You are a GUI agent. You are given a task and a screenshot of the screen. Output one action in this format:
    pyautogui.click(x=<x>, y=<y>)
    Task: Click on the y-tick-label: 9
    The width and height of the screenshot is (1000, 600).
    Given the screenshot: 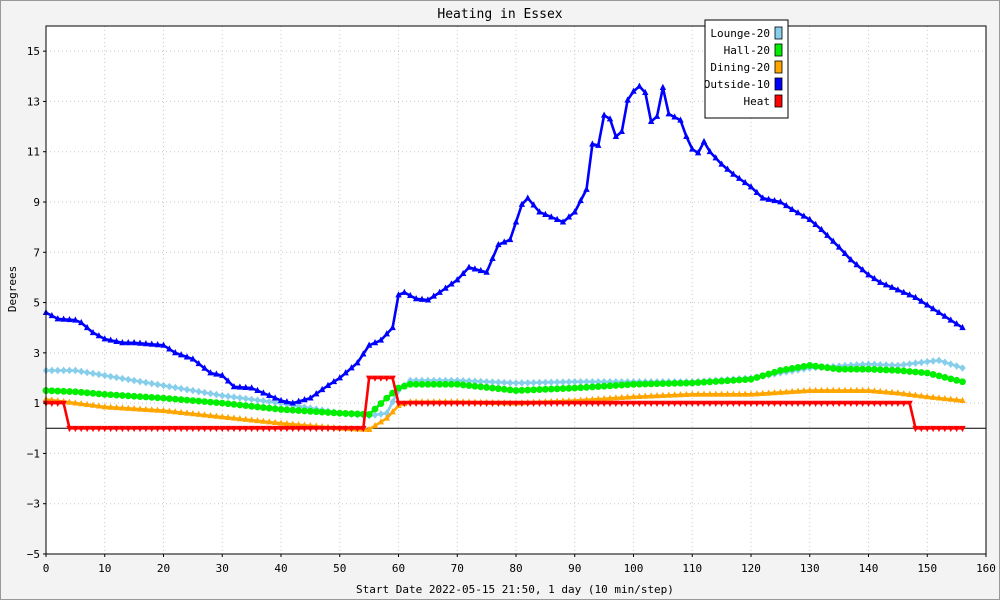 What is the action you would take?
    pyautogui.click(x=36, y=202)
    